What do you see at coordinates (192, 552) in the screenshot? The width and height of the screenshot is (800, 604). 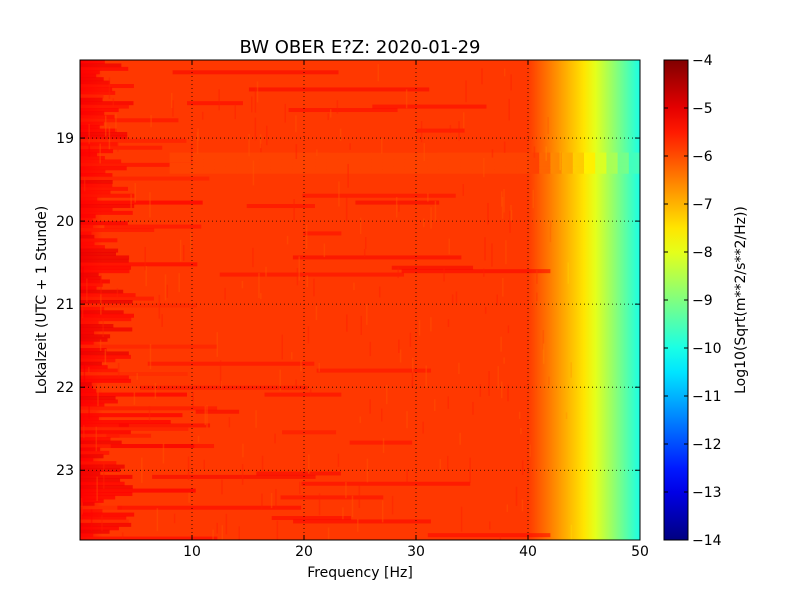 I see `x-tick-label: 10` at bounding box center [192, 552].